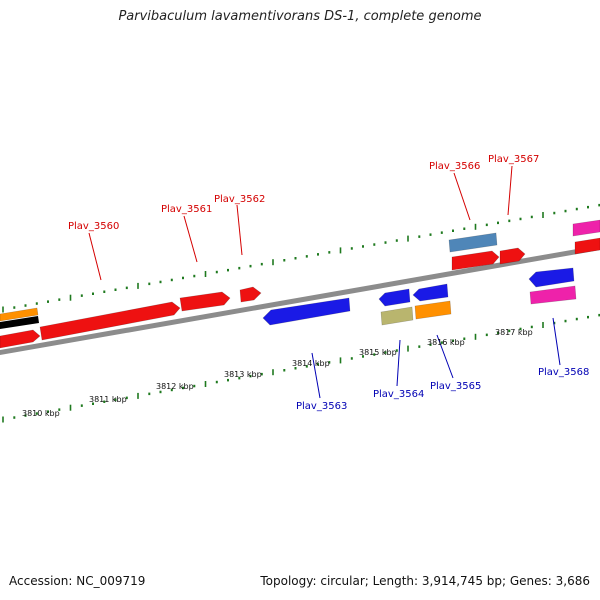  I want to click on scale-label-3810: 3810 kbp, so click(41, 413).